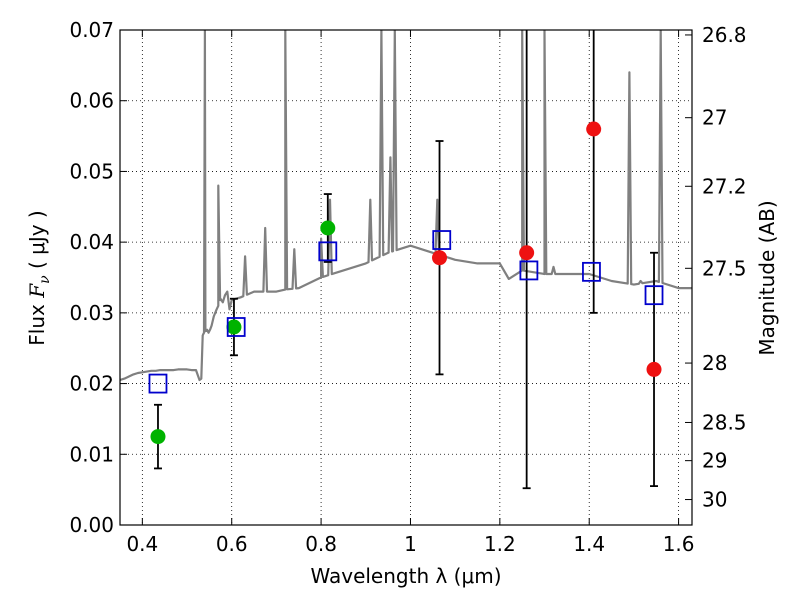 Image resolution: width=800 pixels, height=600 pixels. What do you see at coordinates (142, 544) in the screenshot?
I see `x-tick-label: 0.4` at bounding box center [142, 544].